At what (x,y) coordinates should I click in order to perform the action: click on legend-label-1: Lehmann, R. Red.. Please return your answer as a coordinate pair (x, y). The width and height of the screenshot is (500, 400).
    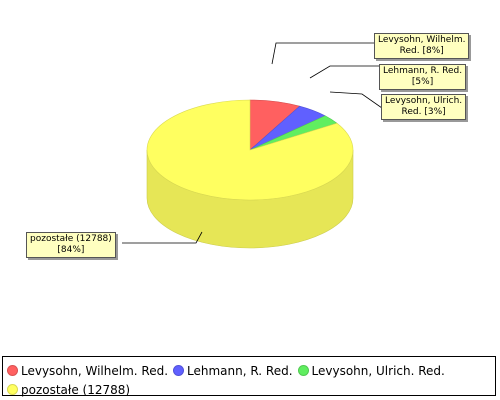
    Looking at the image, I should click on (240, 370).